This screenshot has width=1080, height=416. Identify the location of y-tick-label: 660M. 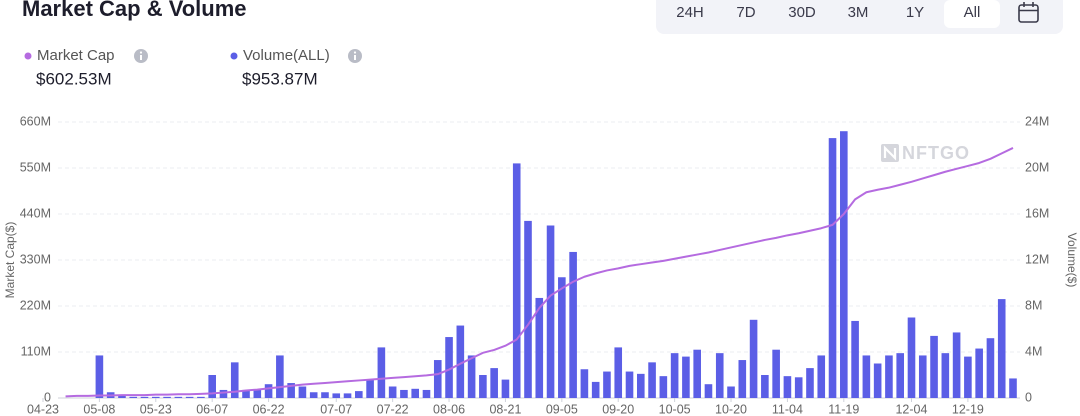
(35, 121).